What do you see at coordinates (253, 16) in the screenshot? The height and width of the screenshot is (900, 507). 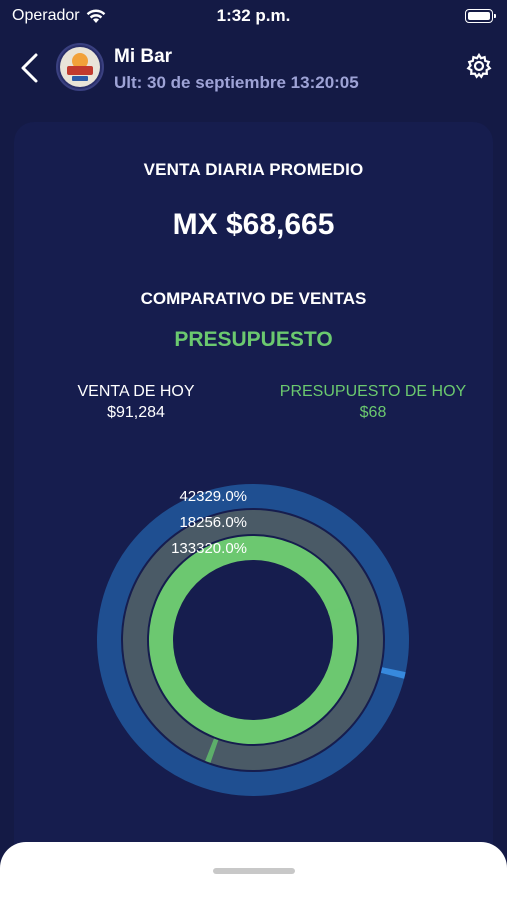 I see `status-bar: Operador 1:32 p.m.` at bounding box center [253, 16].